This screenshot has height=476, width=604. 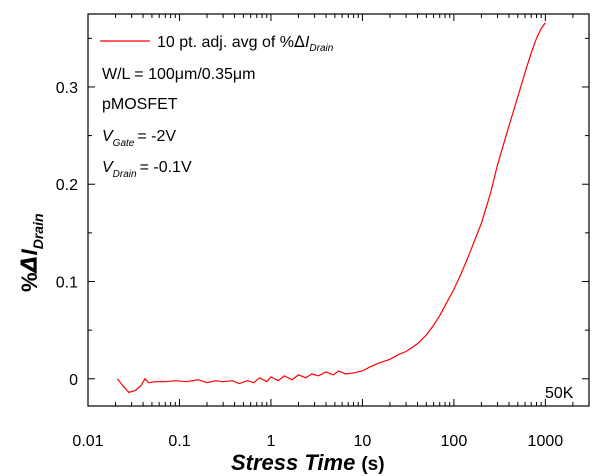 What do you see at coordinates (67, 282) in the screenshot?
I see `y-tick-label: 0.1` at bounding box center [67, 282].